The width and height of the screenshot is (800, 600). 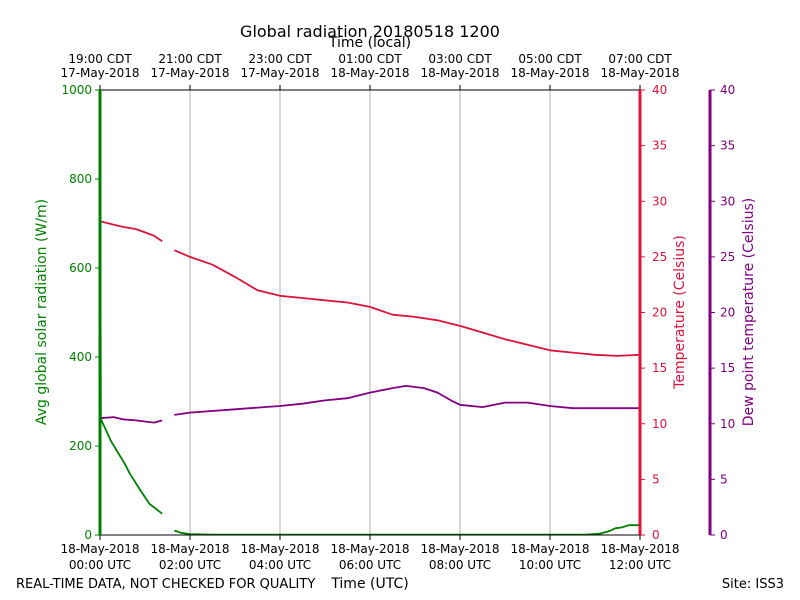 I want to click on radiation-tick-label: 1000, so click(x=76, y=90).